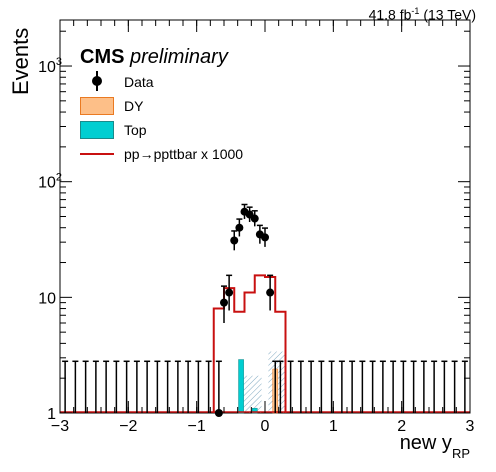  I want to click on legend-entry-dy: DY, so click(161, 106).